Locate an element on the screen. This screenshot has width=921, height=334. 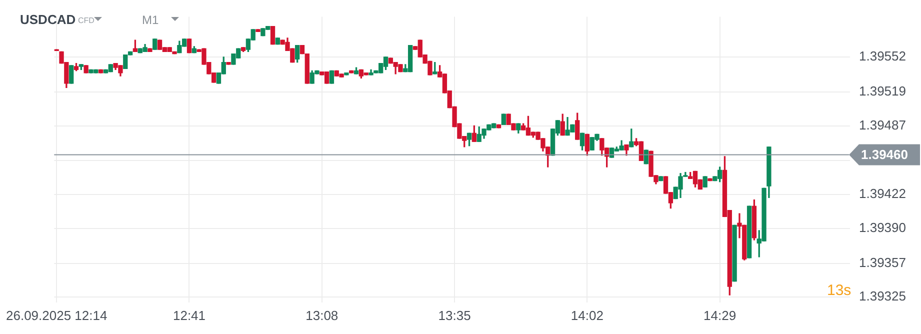
y-tick-label: 1.39519 is located at coordinates (882, 90).